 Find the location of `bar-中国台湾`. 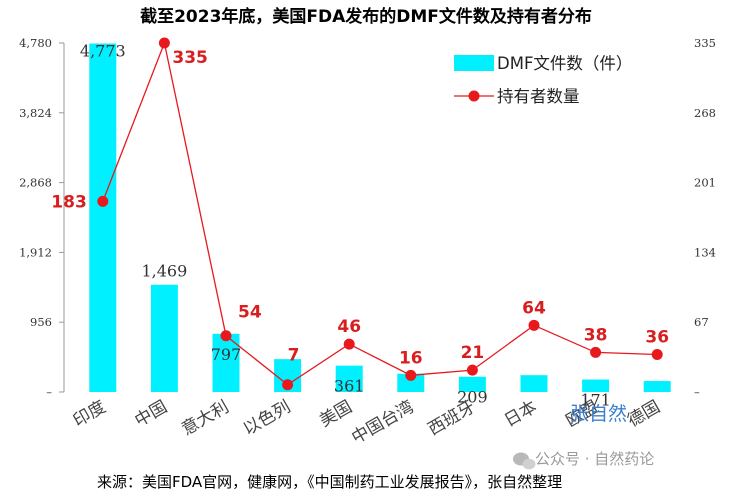

bar-中国台湾 is located at coordinates (411, 382).